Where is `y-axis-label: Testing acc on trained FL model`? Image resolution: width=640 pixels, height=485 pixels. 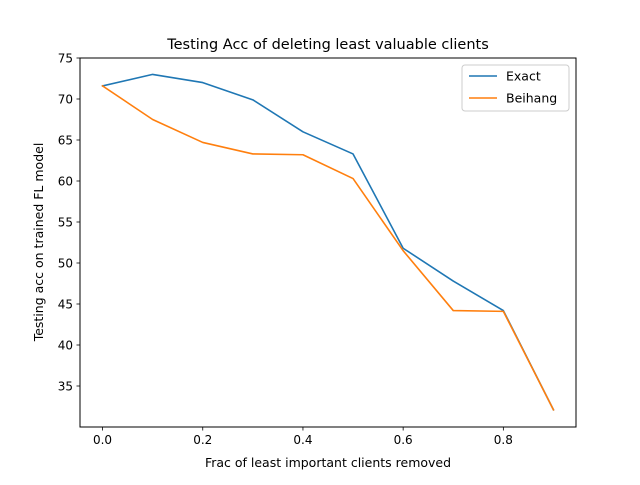
y-axis-label: Testing acc on trained FL model is located at coordinates (38, 243).